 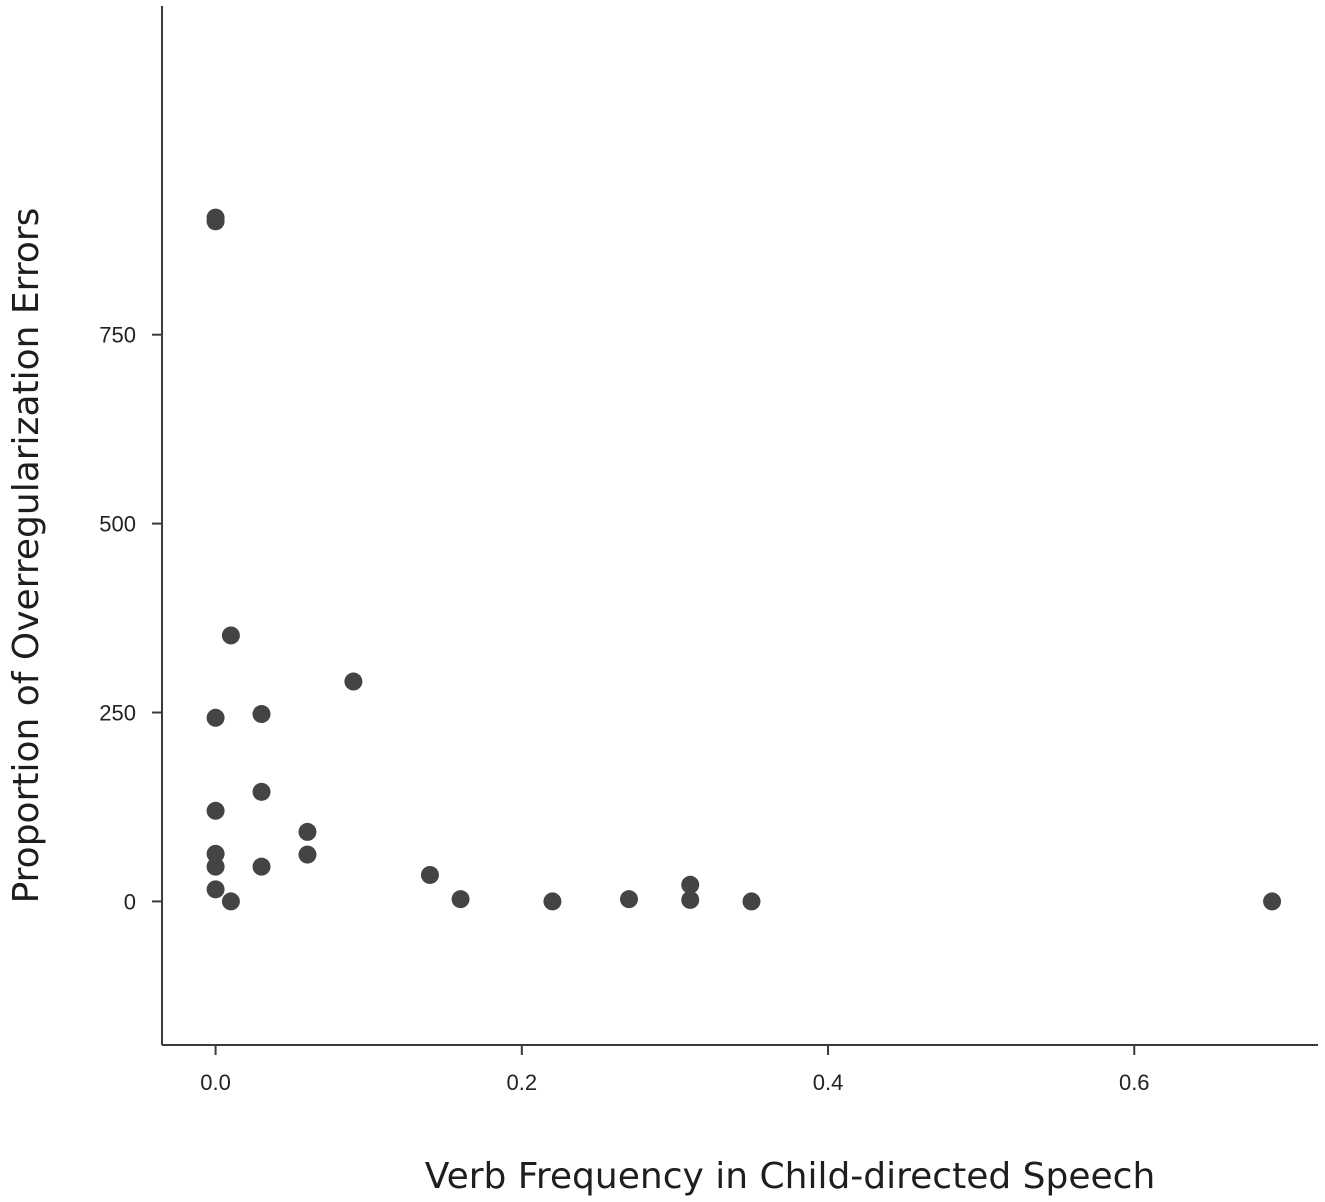 What do you see at coordinates (1134, 1082) in the screenshot?
I see `x-tick-label: 0.6` at bounding box center [1134, 1082].